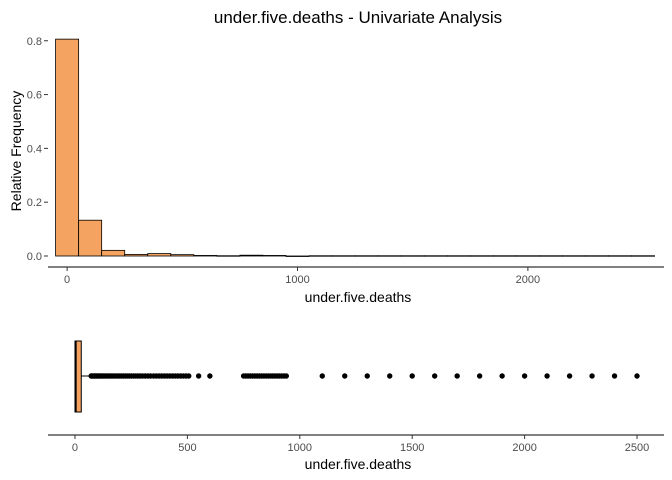 The image size is (672, 480). Describe the element at coordinates (360, 444) in the screenshot. I see `boxplot-x-axis-ticks: 0 500 1000 1500 2000 2500` at that location.